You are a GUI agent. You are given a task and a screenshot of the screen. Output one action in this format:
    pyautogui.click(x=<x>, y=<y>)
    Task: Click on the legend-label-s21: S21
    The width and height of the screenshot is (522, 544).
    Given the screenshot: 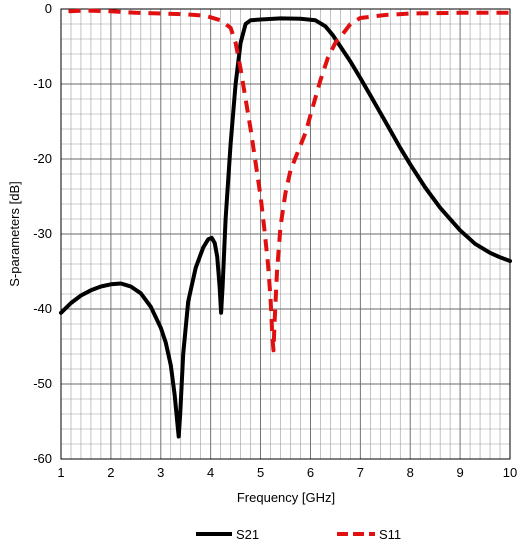 What is the action you would take?
    pyautogui.click(x=247, y=534)
    